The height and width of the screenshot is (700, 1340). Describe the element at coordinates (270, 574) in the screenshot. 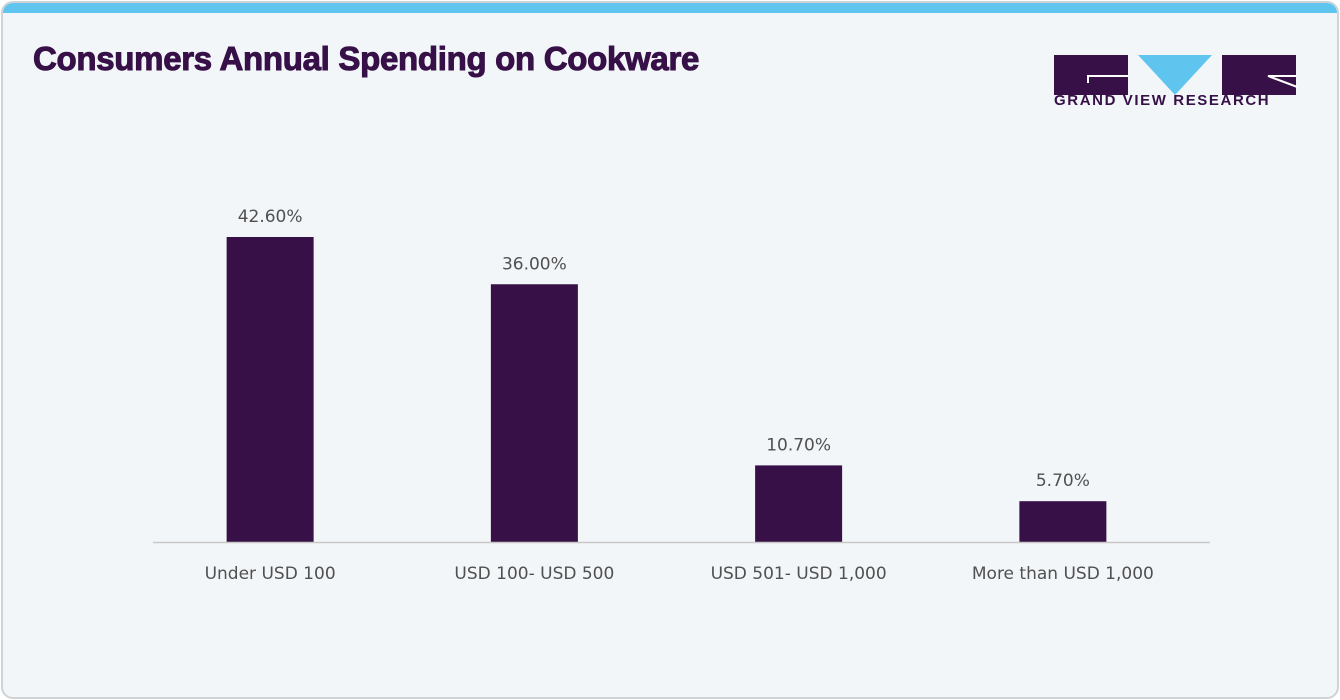

I see `category-label: Under USD 100` at that location.